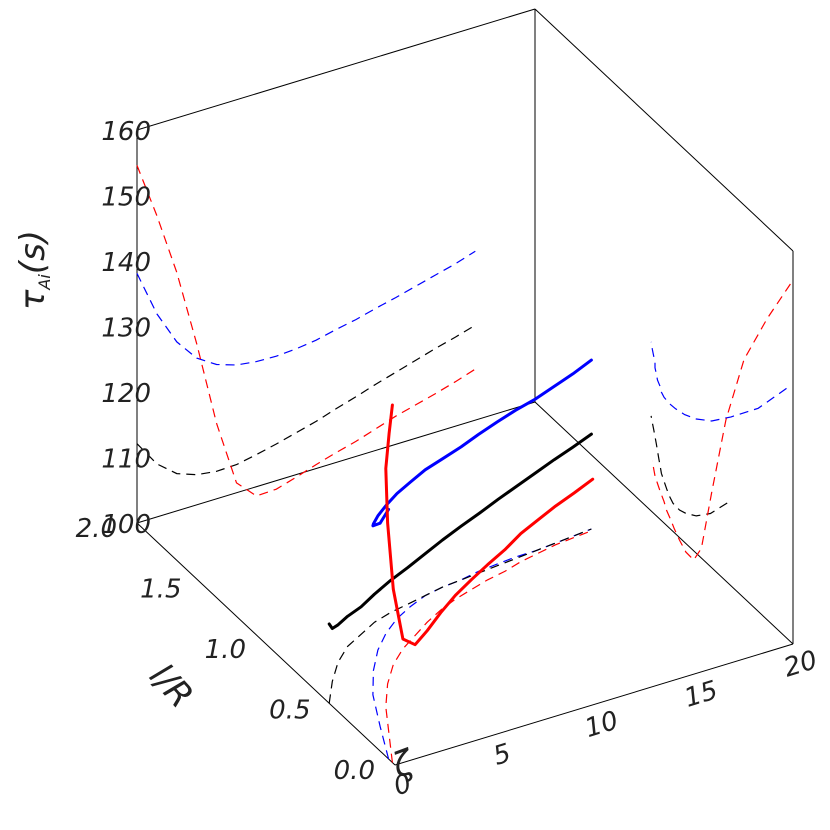  I want to click on series-2-line, so click(489, 525).